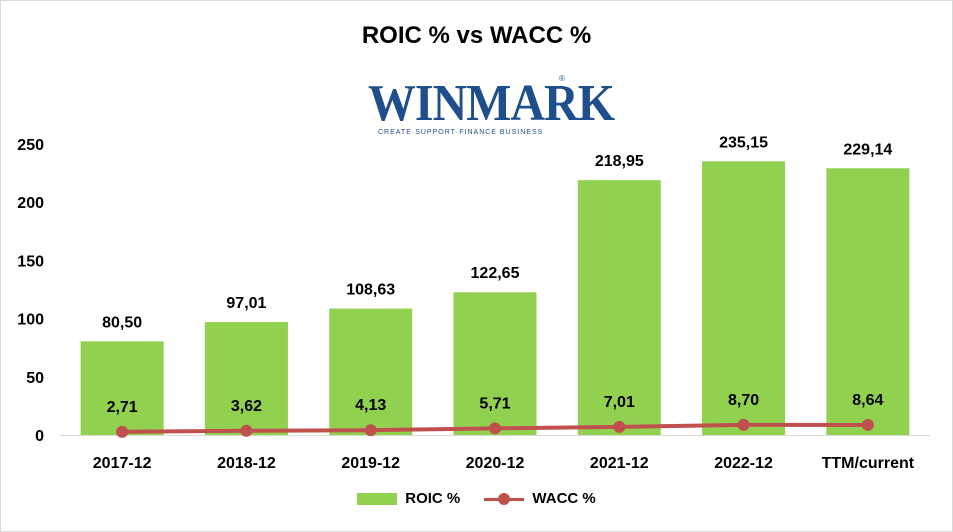 The image size is (953, 532). What do you see at coordinates (30, 261) in the screenshot?
I see `y-tick-label: 150` at bounding box center [30, 261].